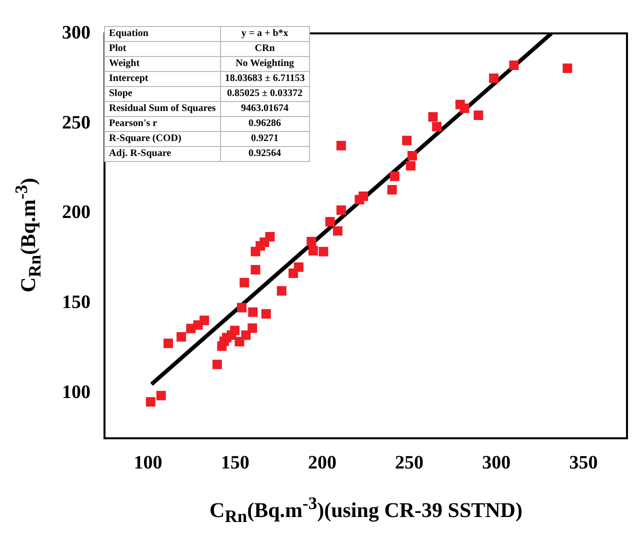 Image resolution: width=642 pixels, height=537 pixels. What do you see at coordinates (162, 34) in the screenshot?
I see `annotation: Equation` at bounding box center [162, 34].